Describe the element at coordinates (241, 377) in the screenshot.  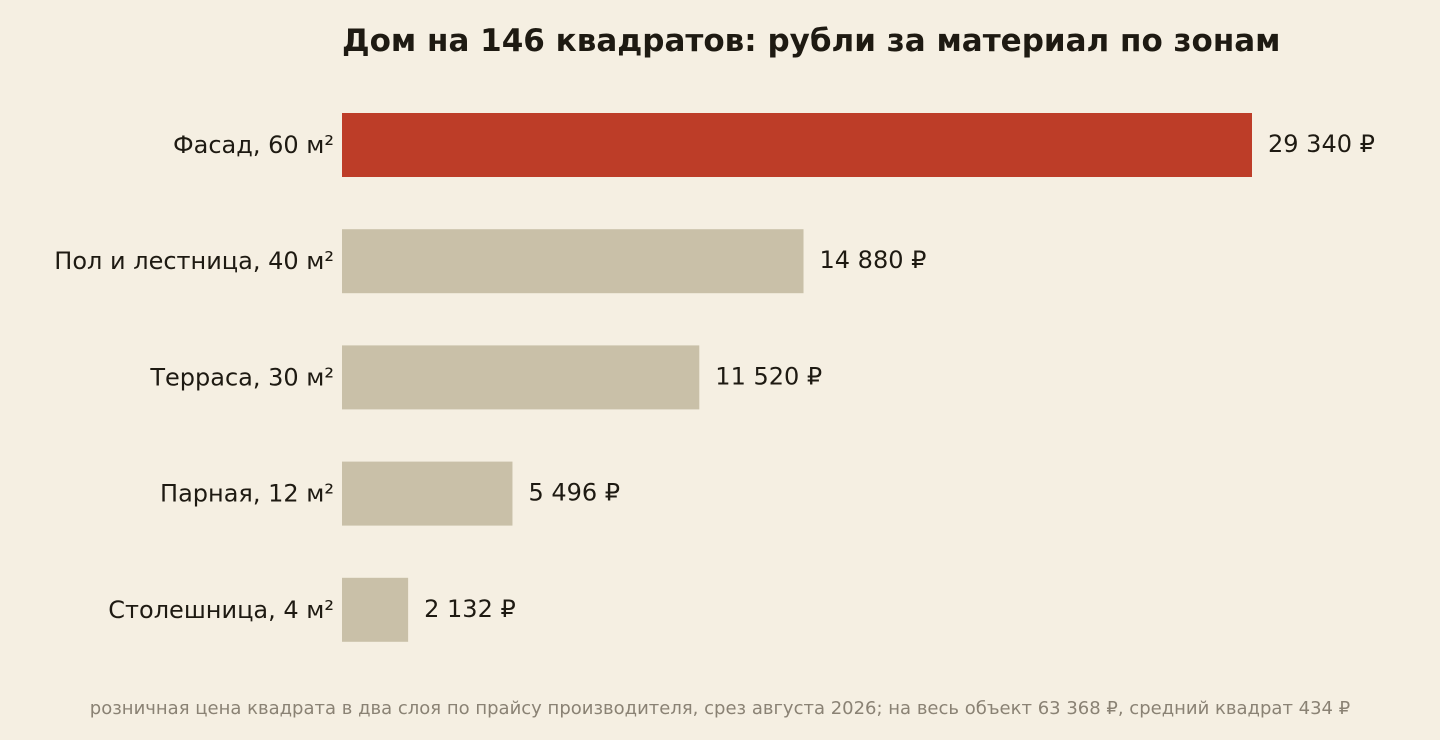
I see `category-label: Терраса, 30 м²` at that location.